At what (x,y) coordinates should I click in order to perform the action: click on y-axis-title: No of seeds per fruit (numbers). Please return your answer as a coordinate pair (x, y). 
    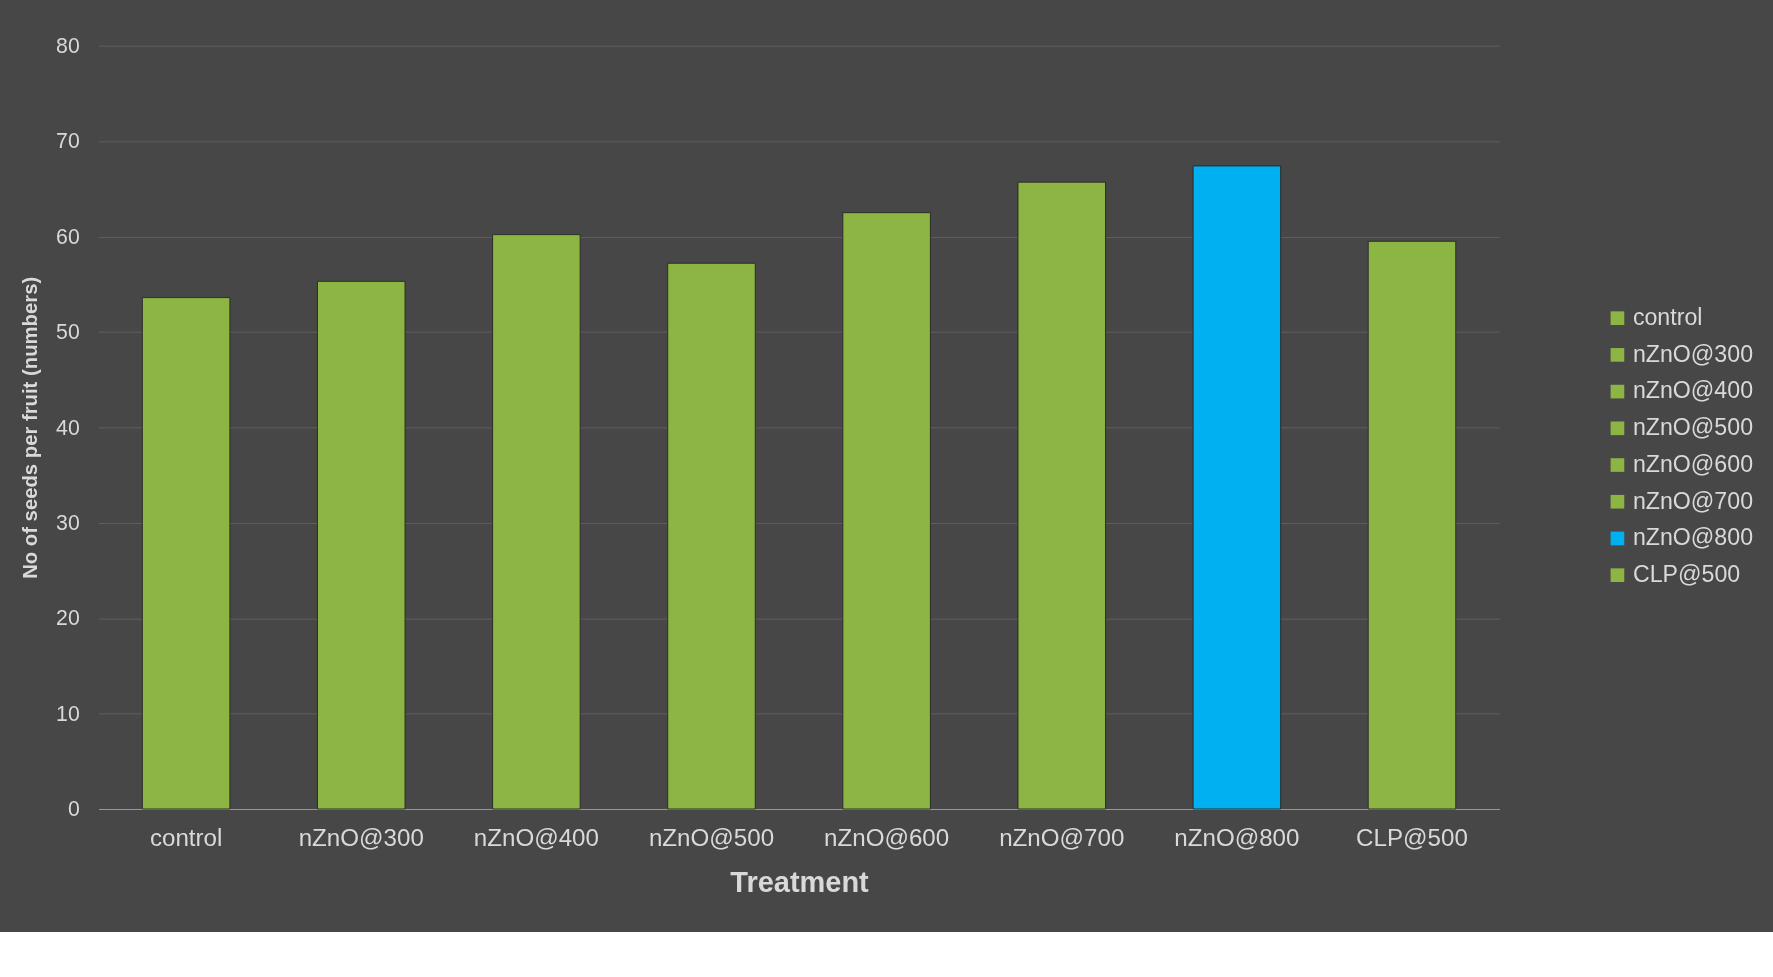
    Looking at the image, I should click on (29, 427).